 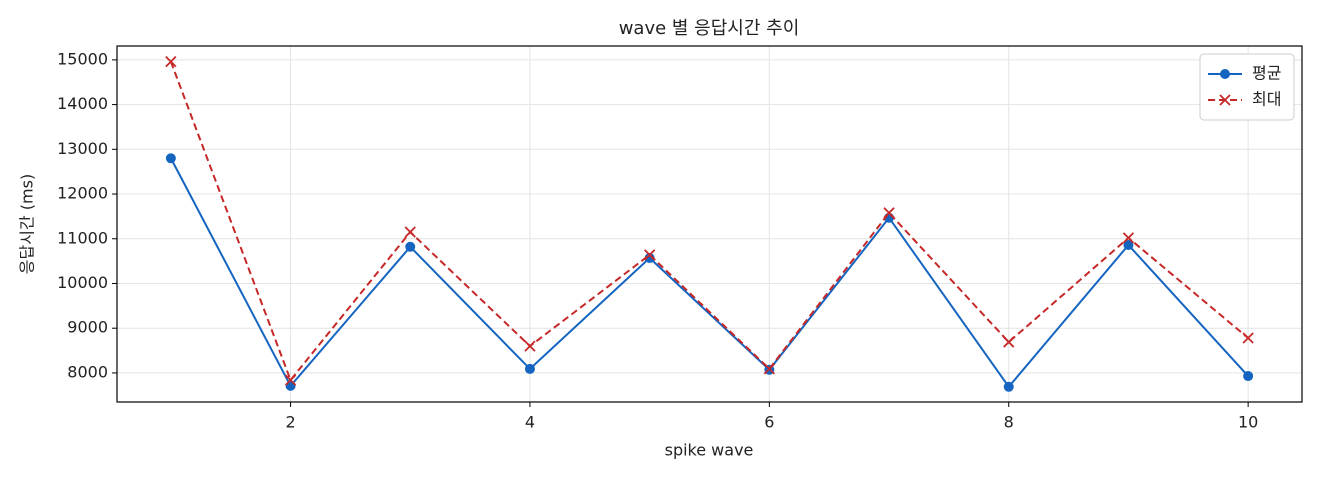 I want to click on legend-label: 최대, so click(x=1266, y=99).